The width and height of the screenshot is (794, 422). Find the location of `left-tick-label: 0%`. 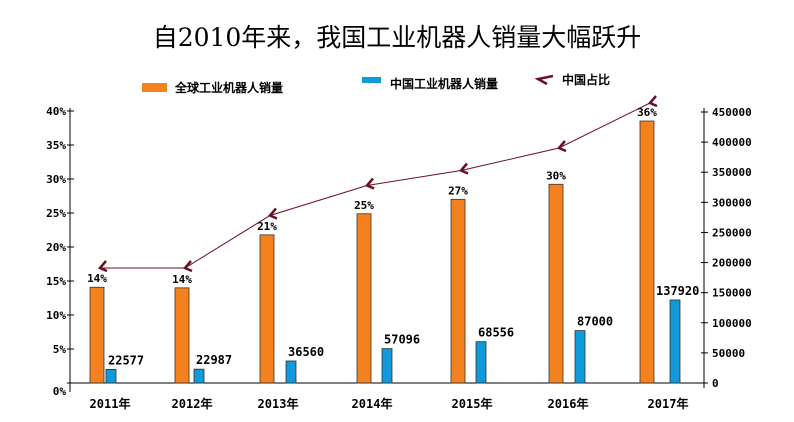

left-tick-label: 0% is located at coordinates (60, 391).